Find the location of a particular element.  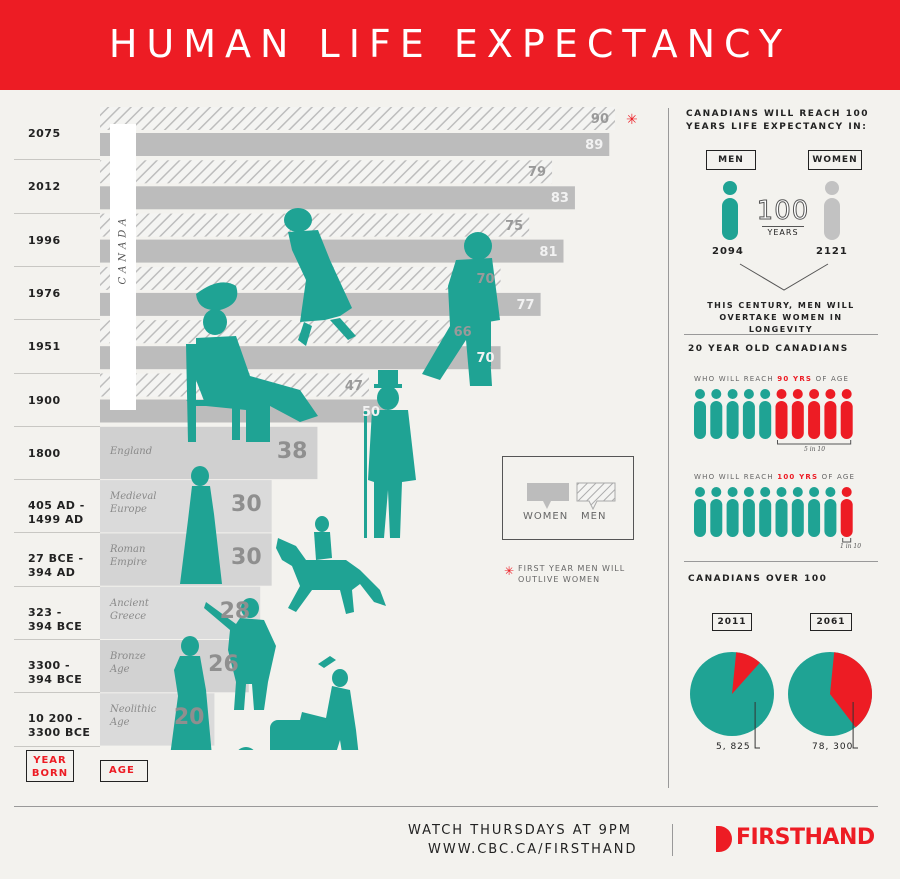

history-value: 26 is located at coordinates (223, 664).